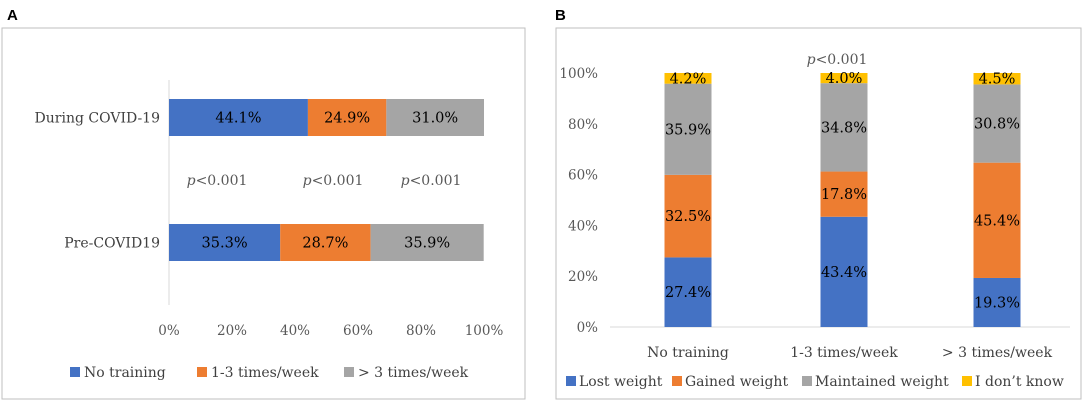 The image size is (1084, 411). Describe the element at coordinates (265, 373) in the screenshot. I see `panel-a-legend-label: 1-3 times/week` at that location.